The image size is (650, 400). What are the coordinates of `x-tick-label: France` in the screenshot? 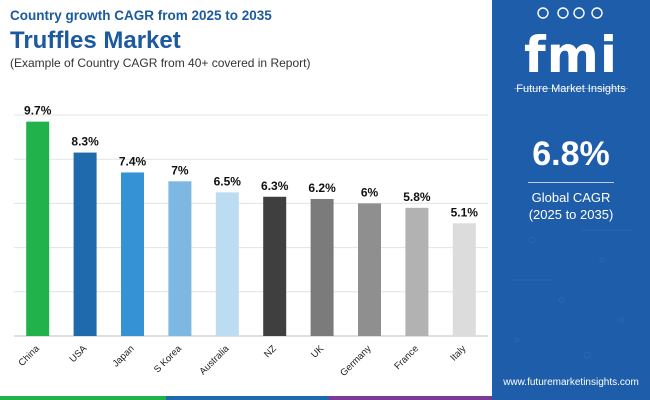 It's located at (406, 357).